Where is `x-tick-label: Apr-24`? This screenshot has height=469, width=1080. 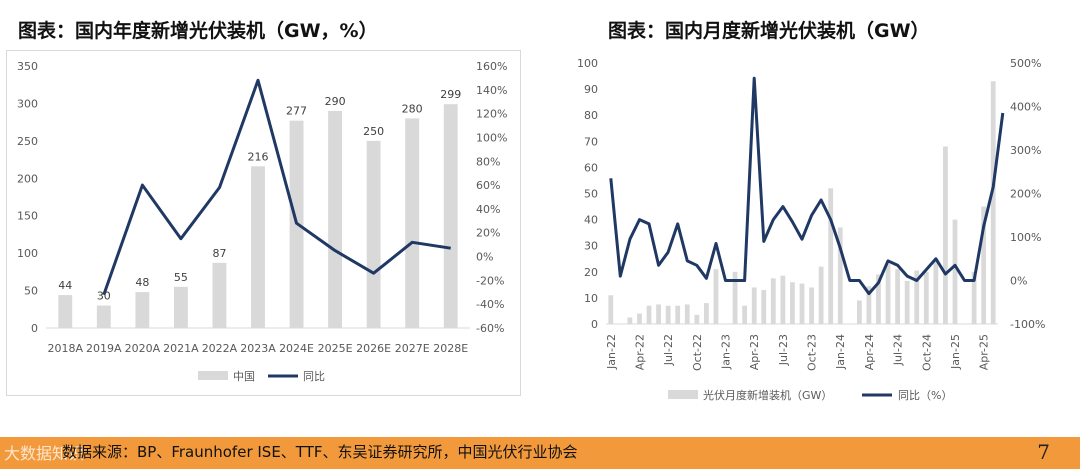 x-tick-label: Apr-24 is located at coordinates (869, 352).